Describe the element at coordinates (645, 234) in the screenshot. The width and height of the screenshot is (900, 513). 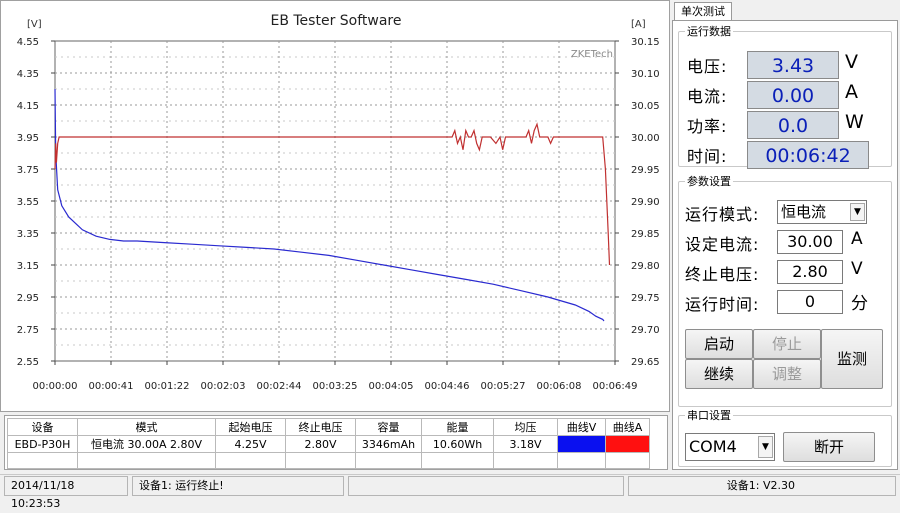
I see `right-y-tick-label: 29.85` at that location.